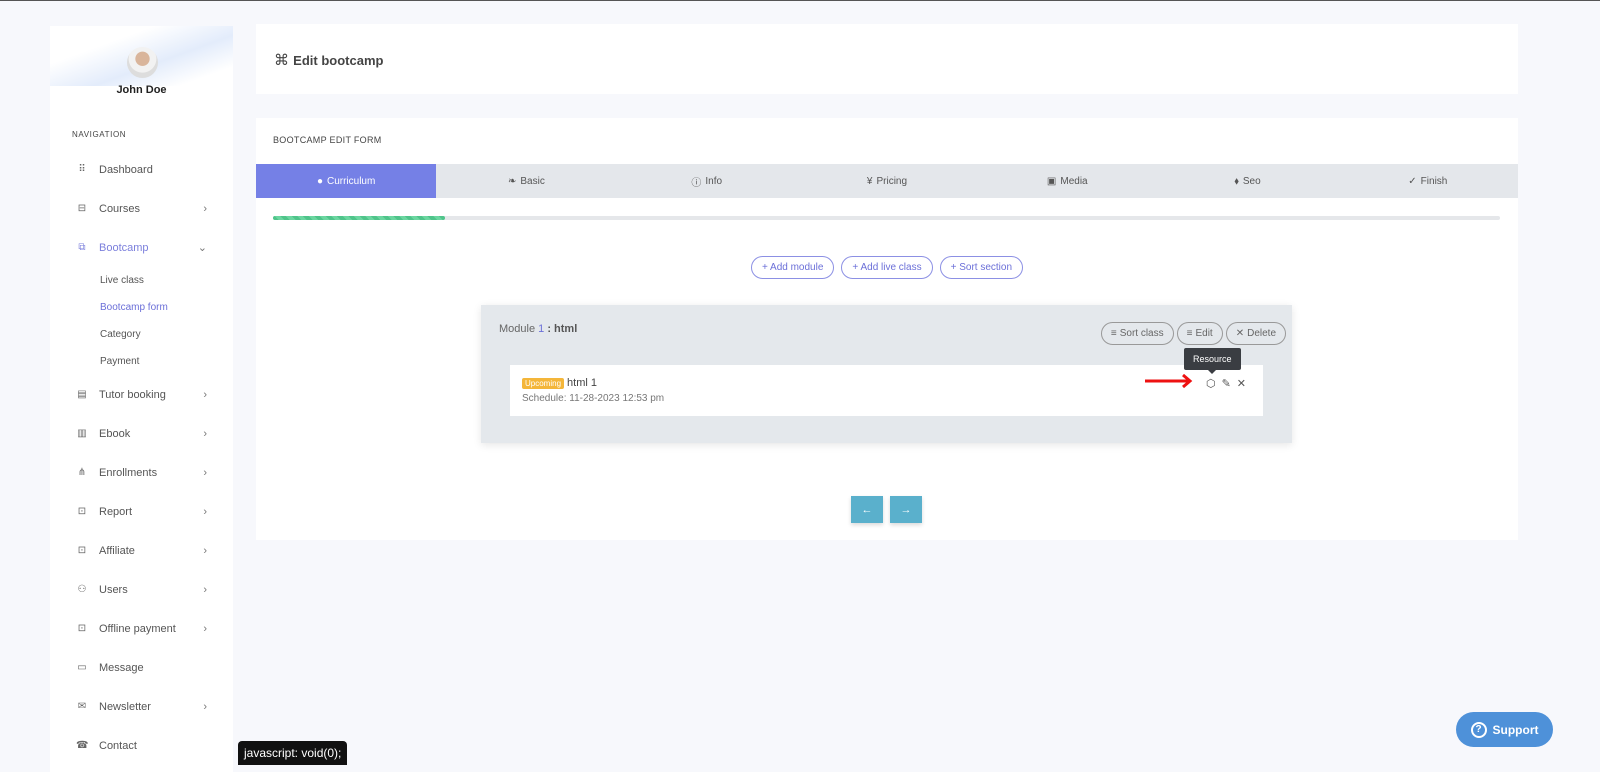  Describe the element at coordinates (1051, 181) in the screenshot. I see `tab-icon: ▣` at that location.